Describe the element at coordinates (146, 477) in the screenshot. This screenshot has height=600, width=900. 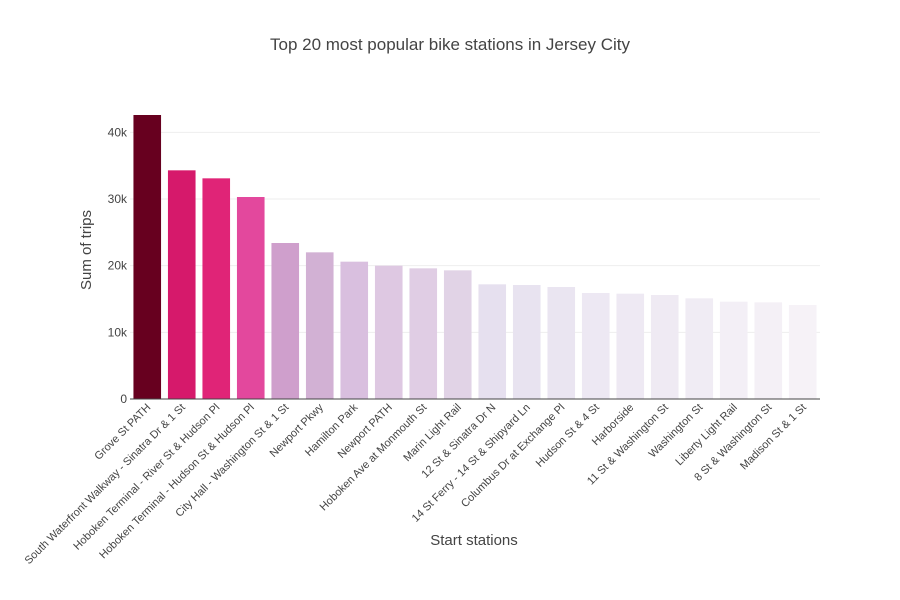
I see `x-tick-label: Hoboken Terminal - River St & Hudson Pl` at that location.